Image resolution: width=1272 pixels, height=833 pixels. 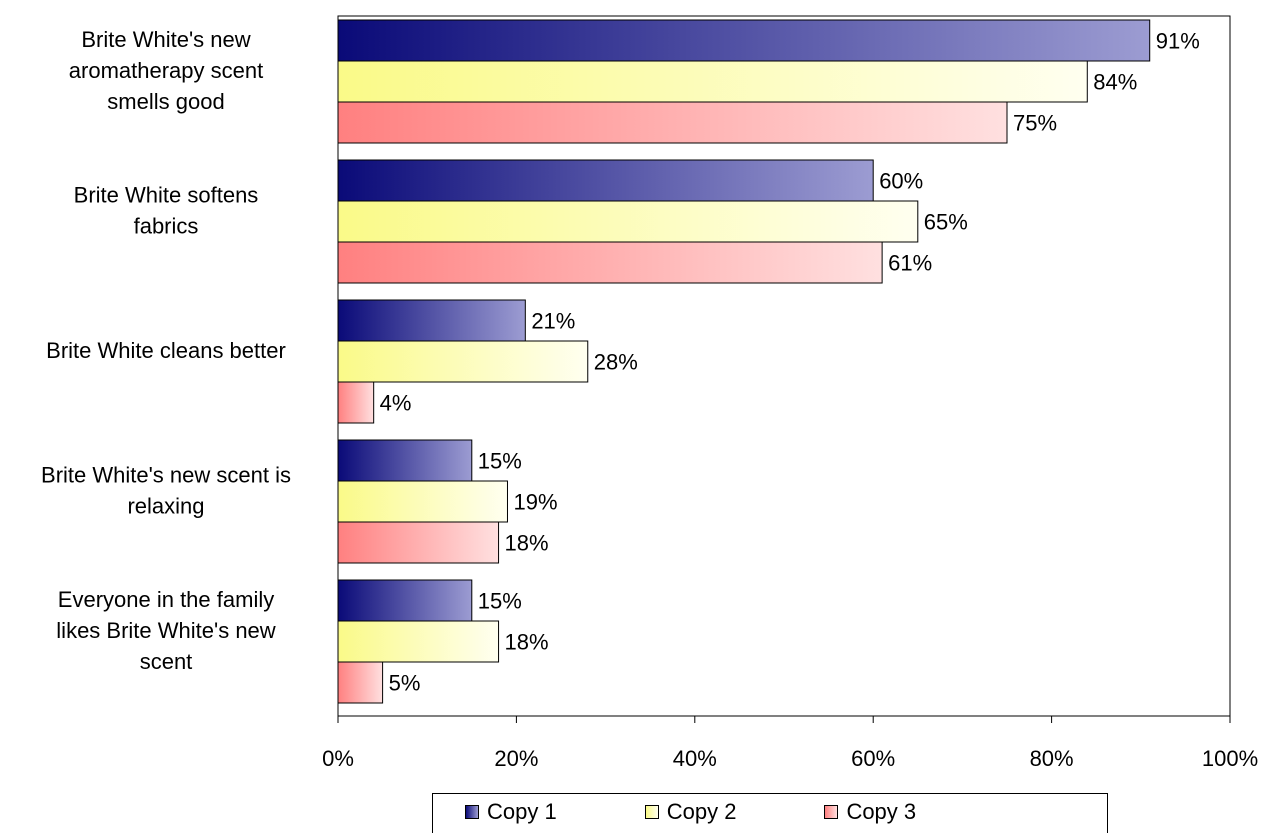 I want to click on data-label-3-5: 5%, so click(x=405, y=683).